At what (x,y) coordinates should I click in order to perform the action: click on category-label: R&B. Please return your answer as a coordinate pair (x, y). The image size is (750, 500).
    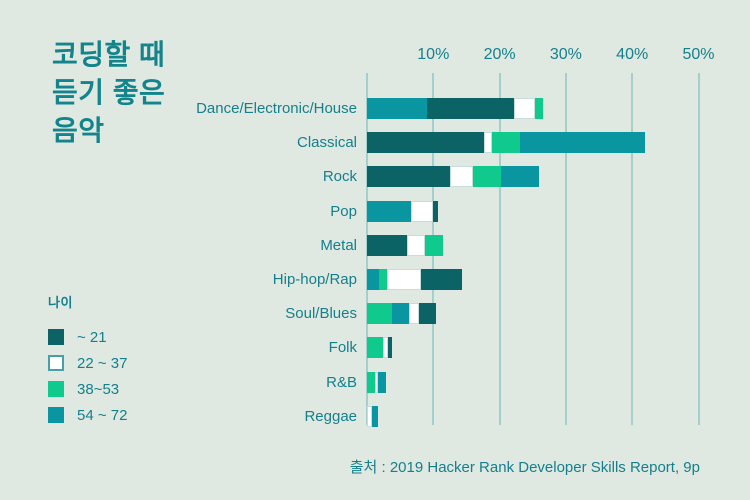
    Looking at the image, I should click on (341, 382).